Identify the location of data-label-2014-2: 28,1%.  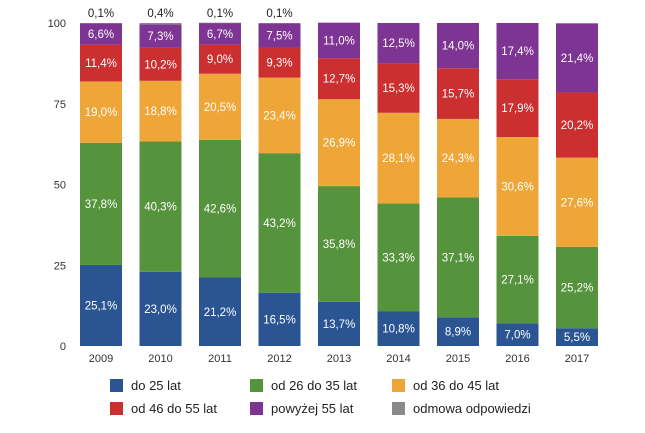
(398, 159).